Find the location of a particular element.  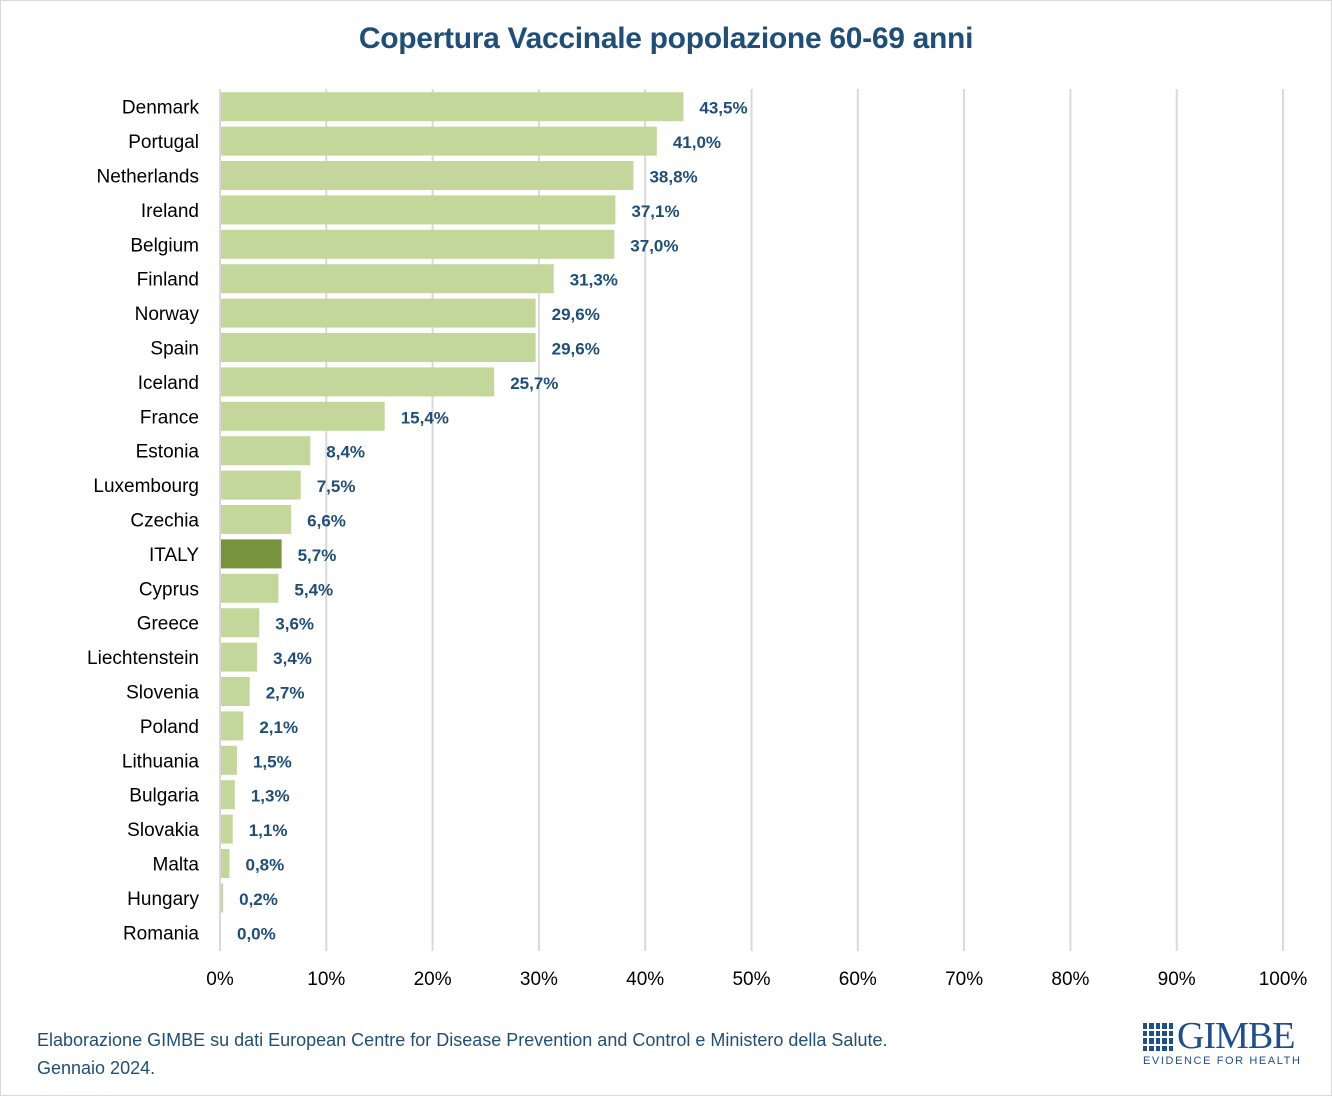

bar-poland is located at coordinates (232, 726).